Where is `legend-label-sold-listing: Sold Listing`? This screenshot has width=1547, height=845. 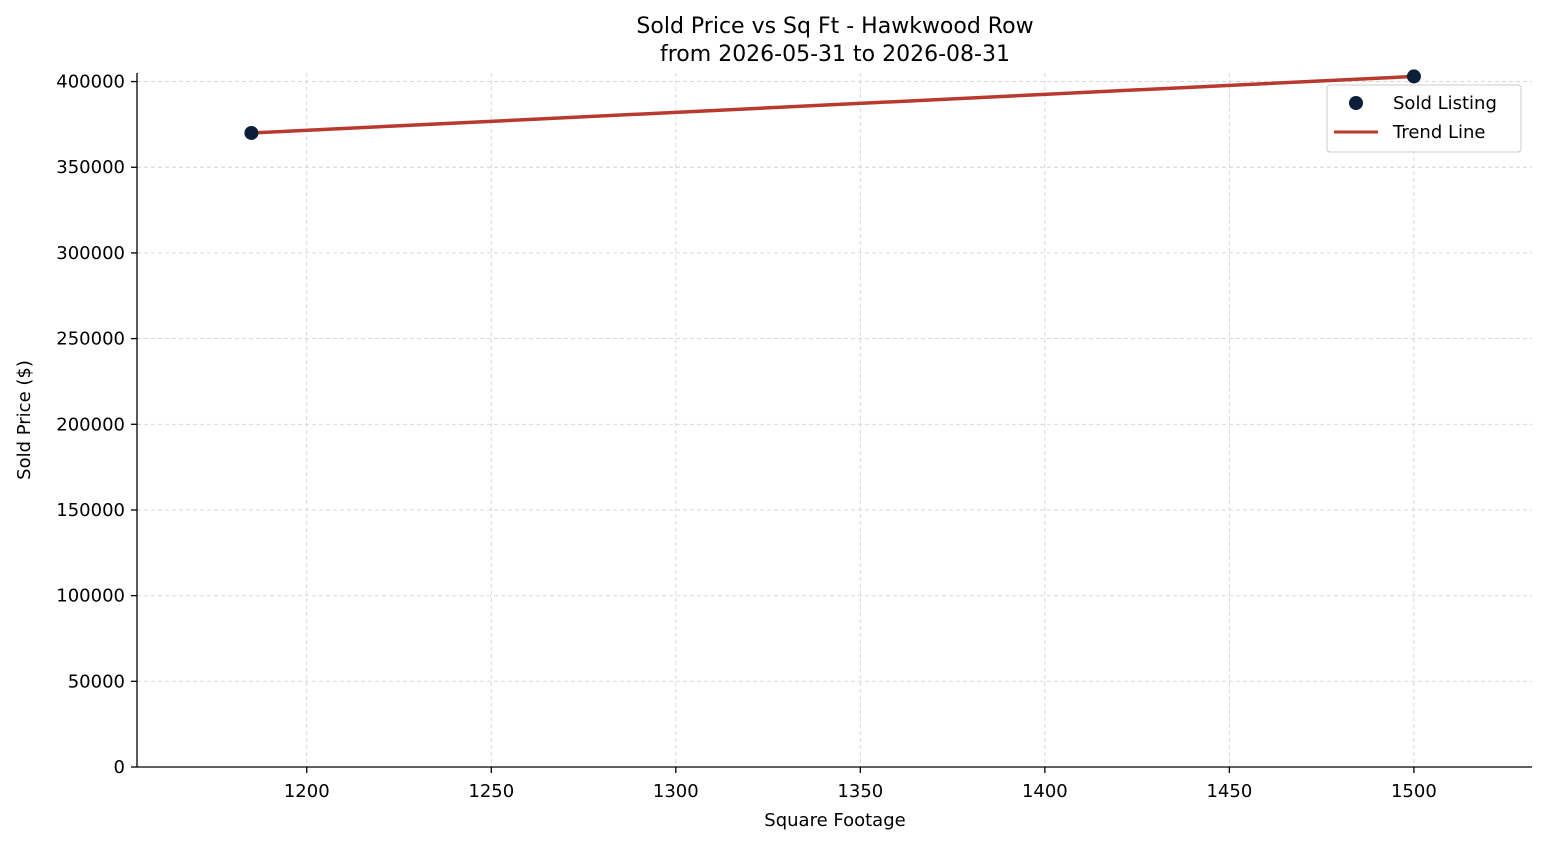 legend-label-sold-listing: Sold Listing is located at coordinates (1445, 103).